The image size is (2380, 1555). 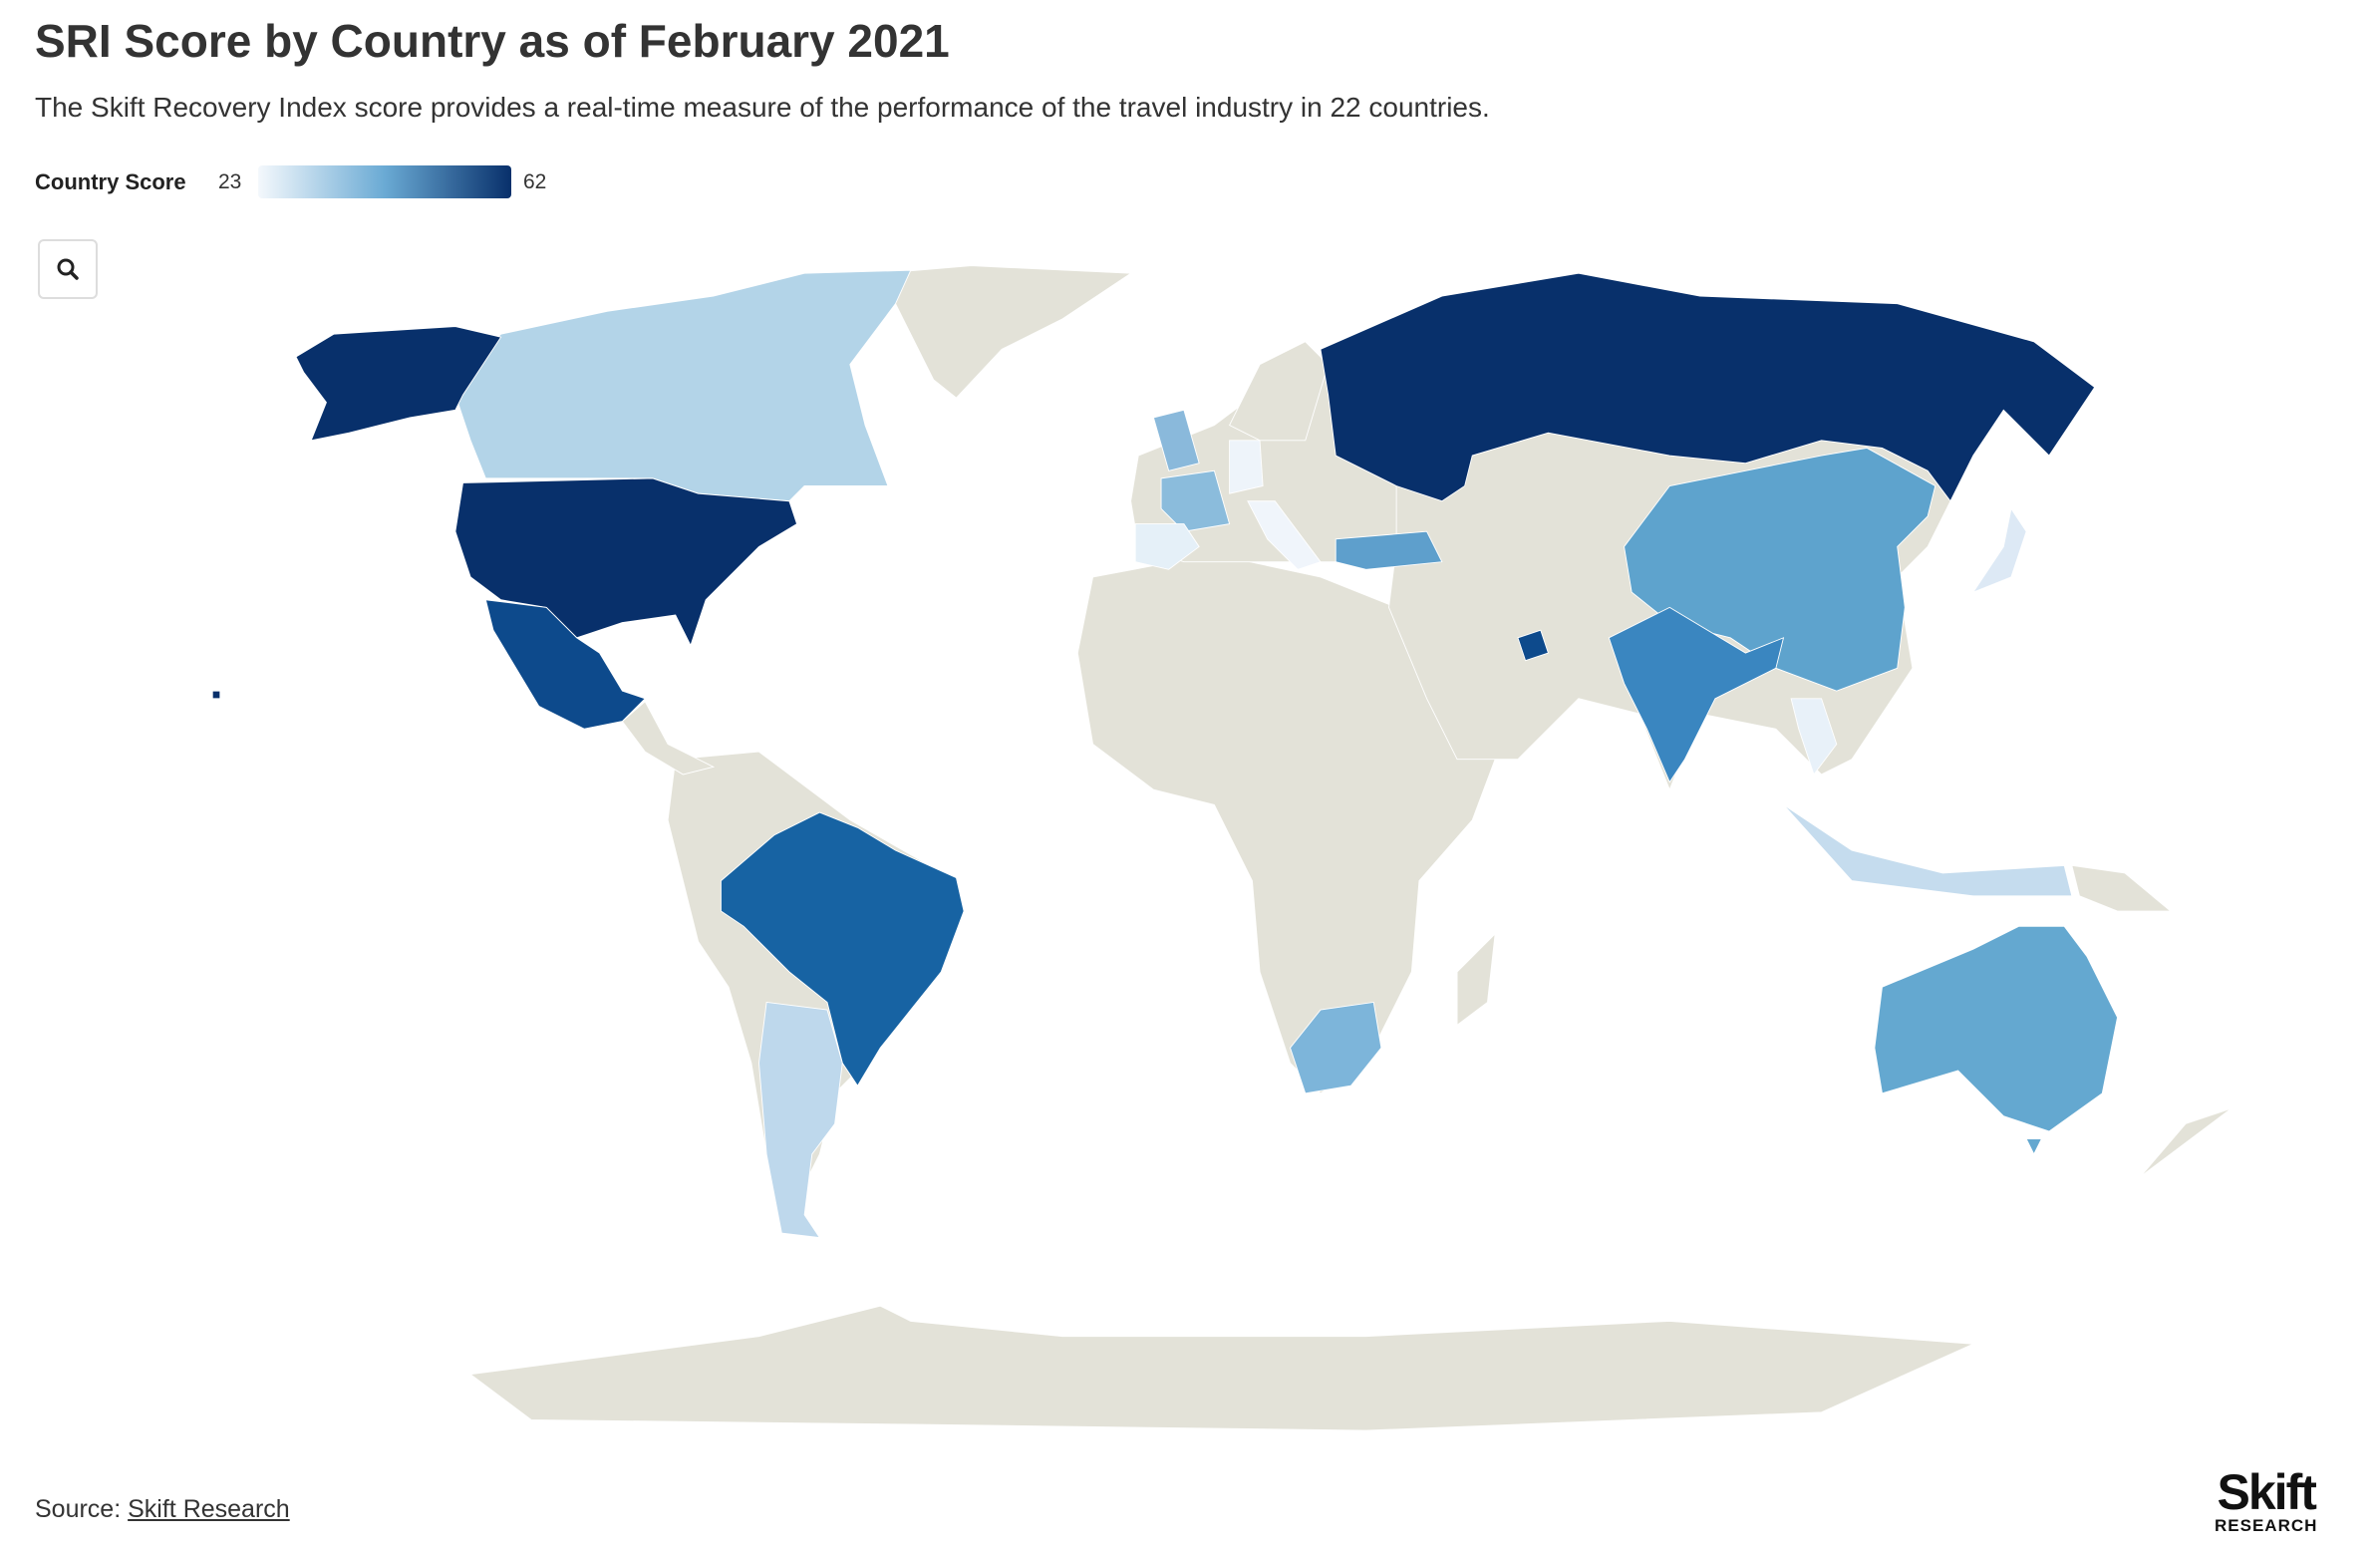 What do you see at coordinates (1246, 467) in the screenshot?
I see `germany` at bounding box center [1246, 467].